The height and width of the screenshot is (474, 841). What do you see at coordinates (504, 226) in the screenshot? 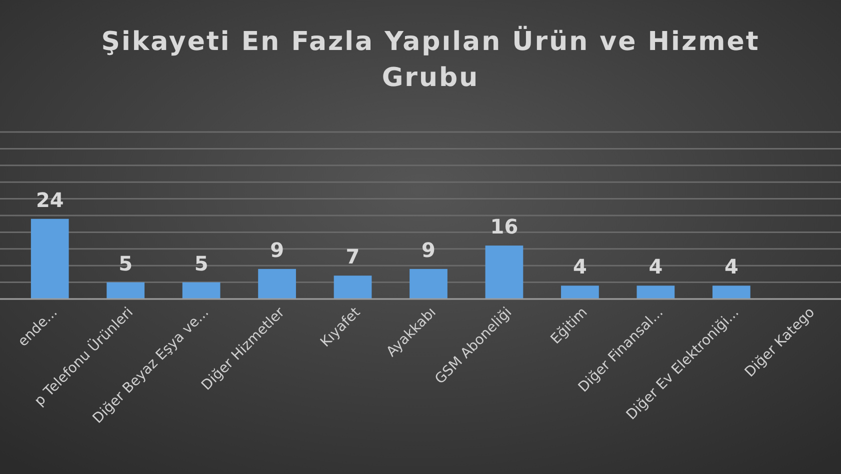
I see `data-label: 16` at bounding box center [504, 226].